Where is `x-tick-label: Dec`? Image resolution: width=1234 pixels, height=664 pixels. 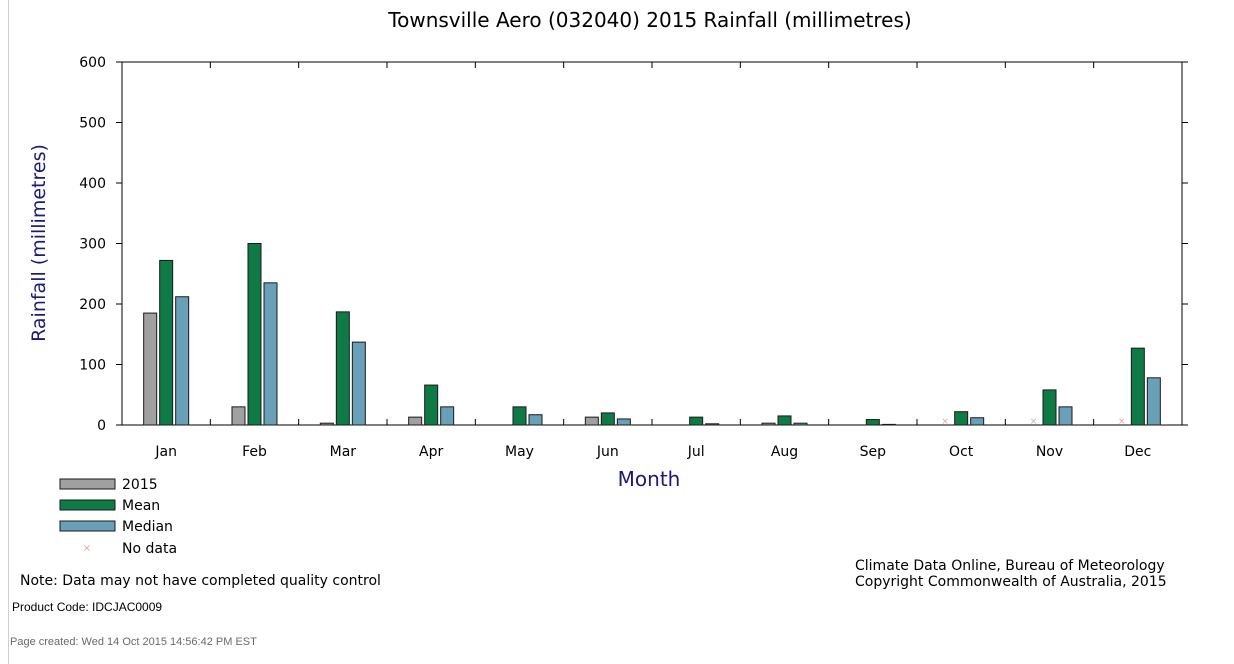 x-tick-label: Dec is located at coordinates (1137, 452).